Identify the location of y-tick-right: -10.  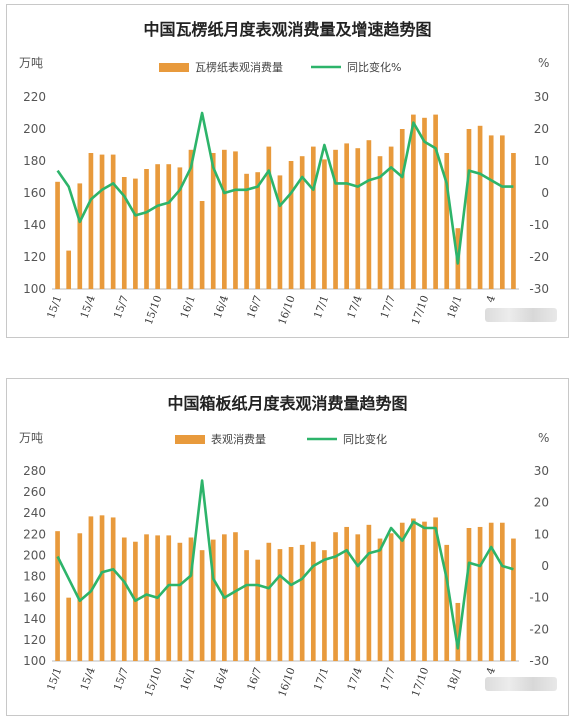
(539, 225).